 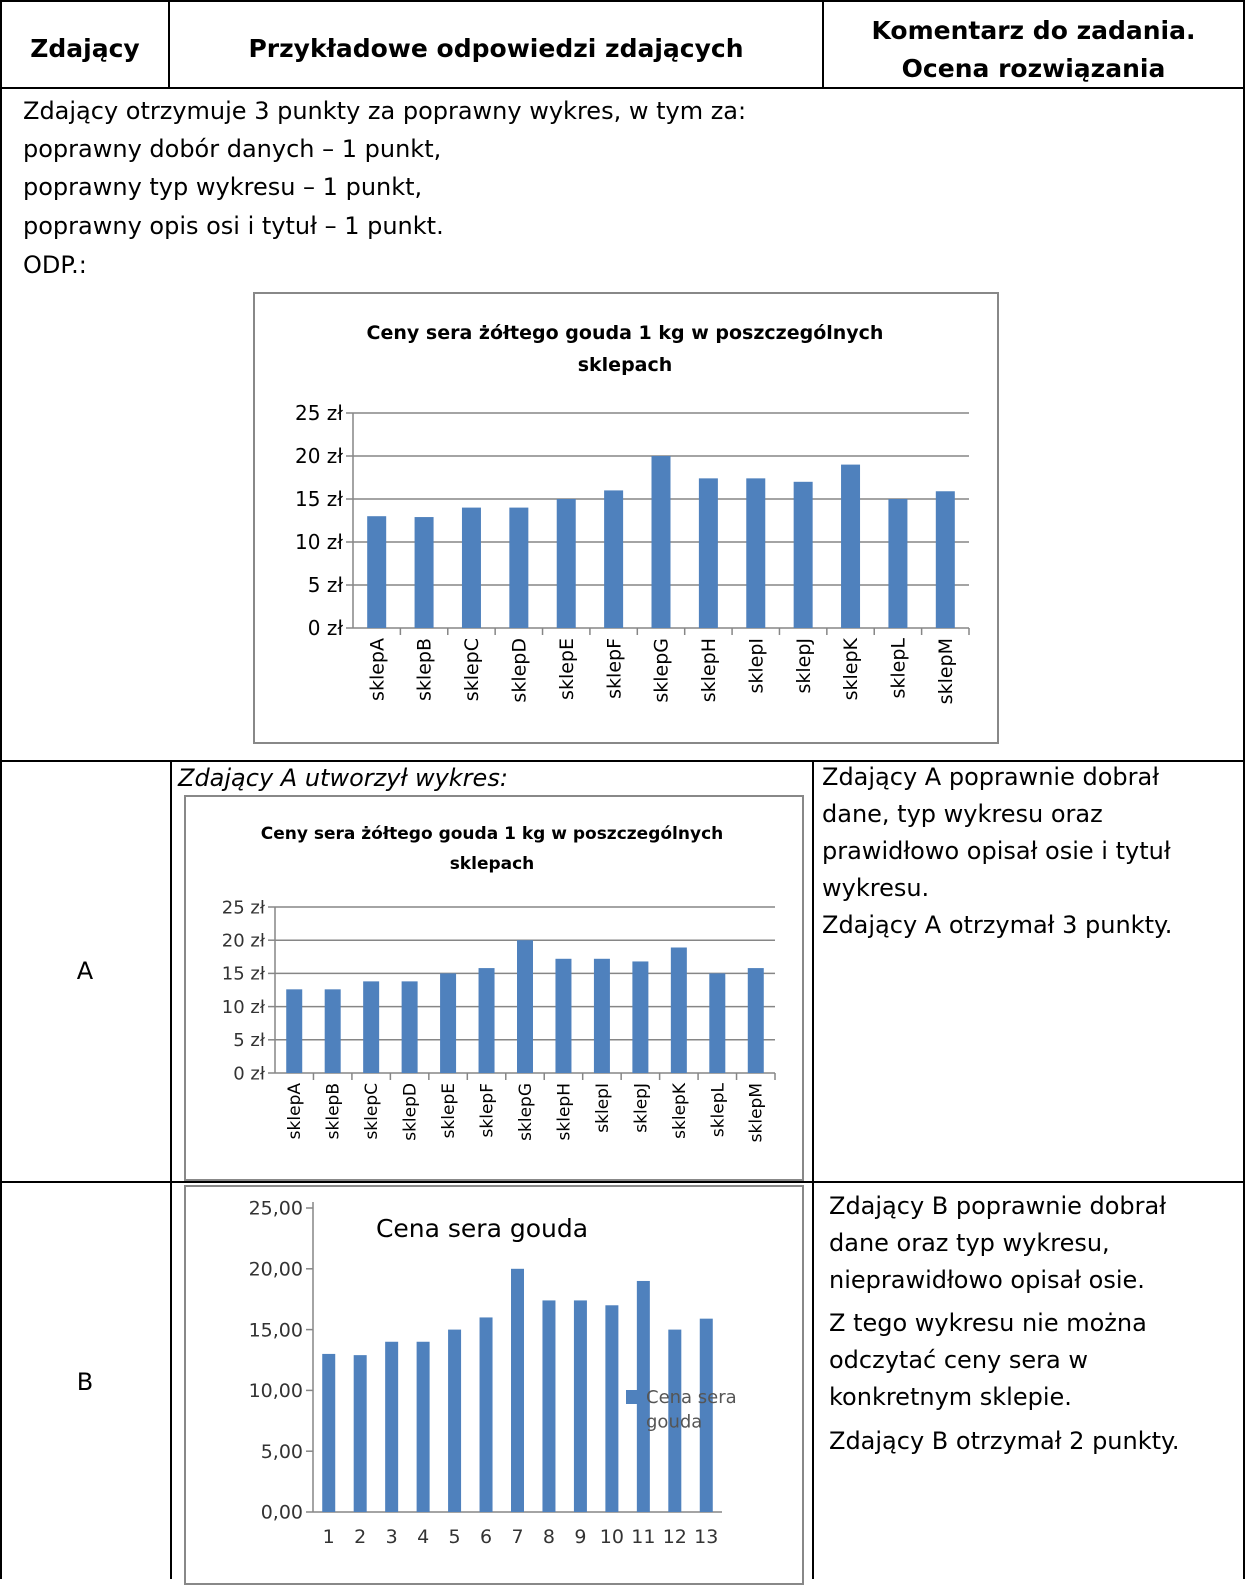 I want to click on intro-line-2: poprawny dobór danych – 1 punkt,, so click(x=232, y=149).